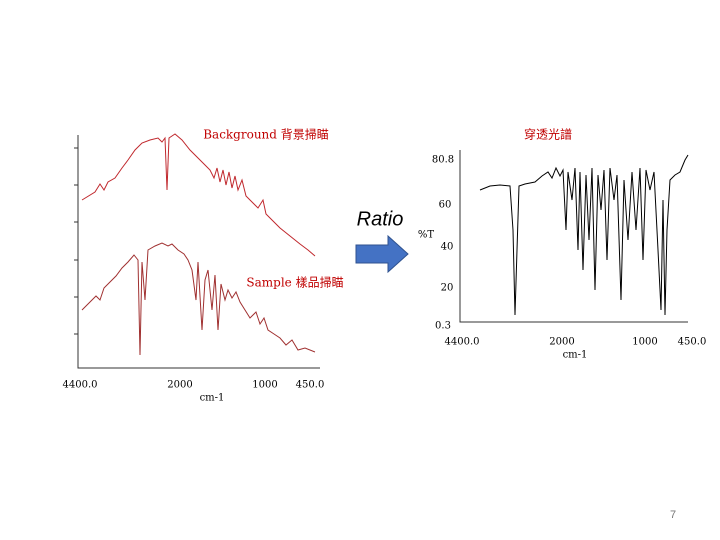 This screenshot has height=540, width=720. What do you see at coordinates (548, 134) in the screenshot?
I see `right-title: 穿透光譜` at bounding box center [548, 134].